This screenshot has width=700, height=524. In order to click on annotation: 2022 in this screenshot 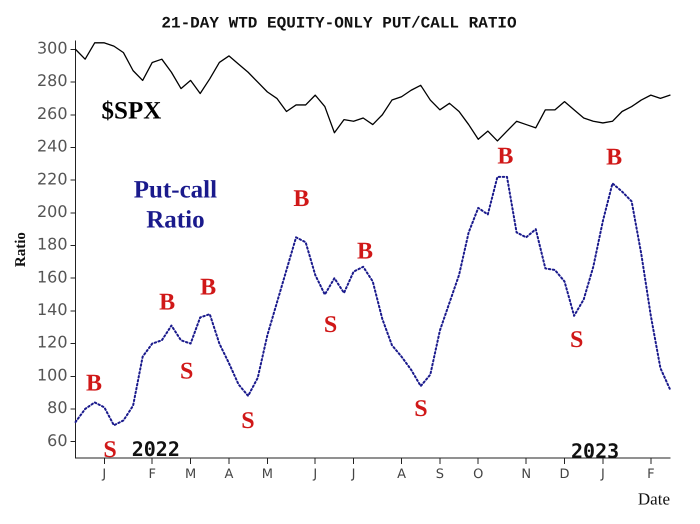, I will do `click(156, 449)`.